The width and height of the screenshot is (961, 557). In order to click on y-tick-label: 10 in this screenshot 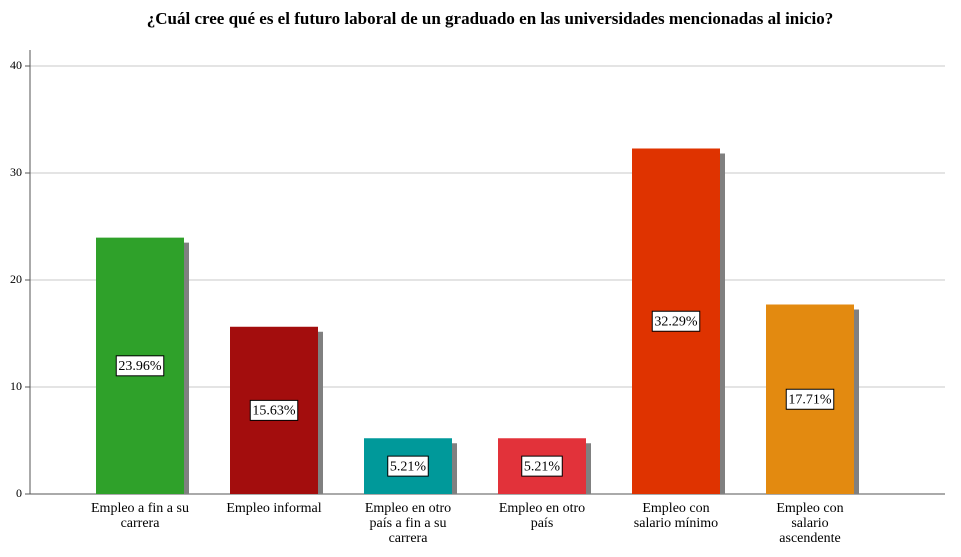, I will do `click(16, 386)`.